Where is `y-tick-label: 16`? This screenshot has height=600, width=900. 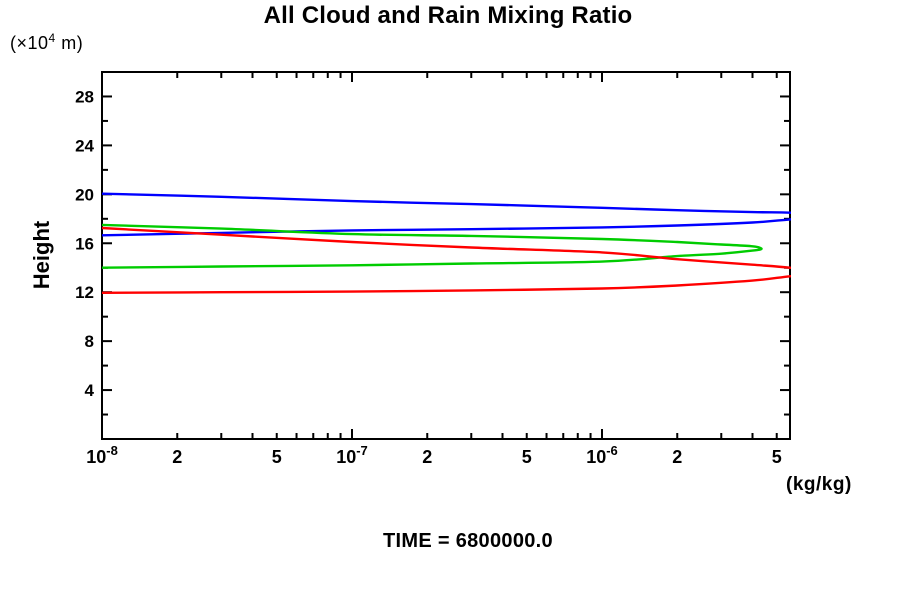 y-tick-label: 16 is located at coordinates (84, 243).